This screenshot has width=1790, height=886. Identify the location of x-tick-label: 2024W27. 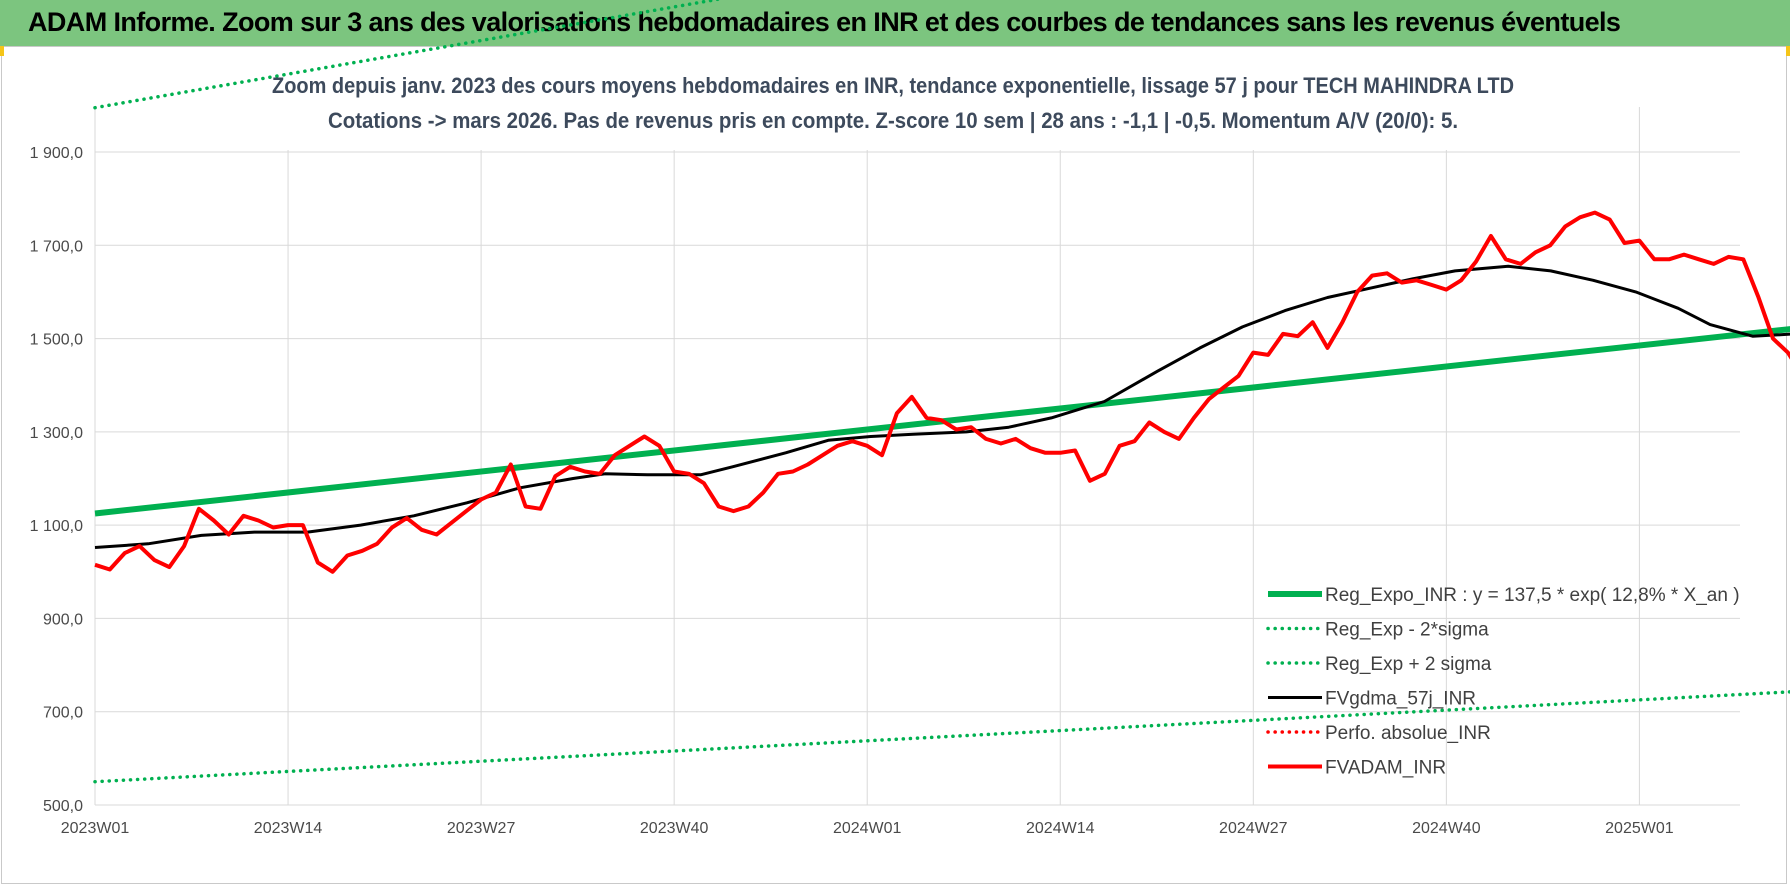
(1253, 828).